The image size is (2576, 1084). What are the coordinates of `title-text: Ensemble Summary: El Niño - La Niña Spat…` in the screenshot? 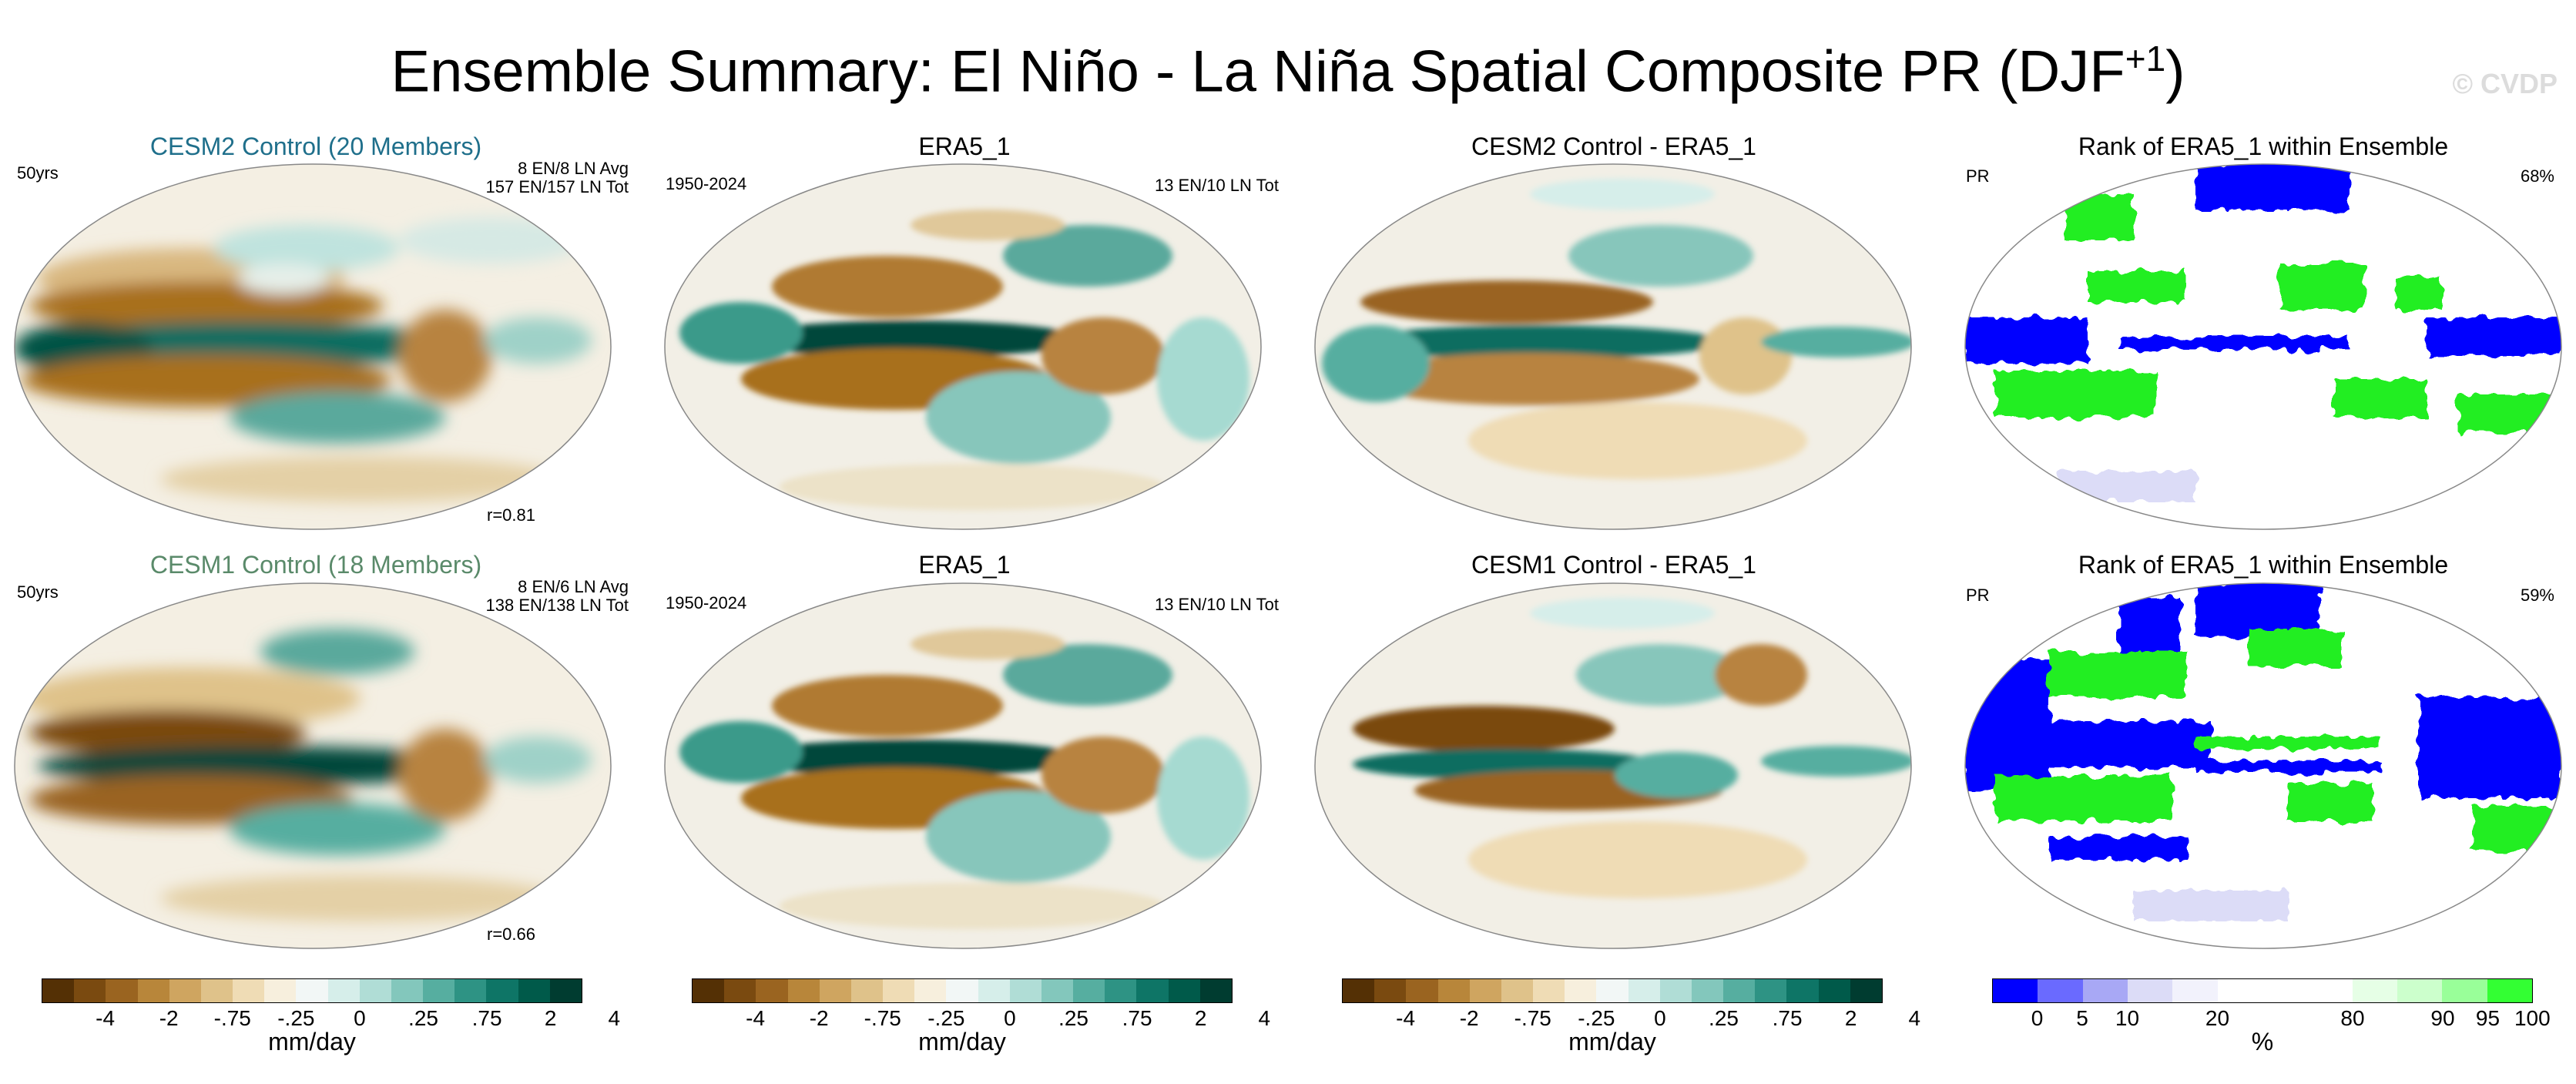 It's located at (1258, 72).